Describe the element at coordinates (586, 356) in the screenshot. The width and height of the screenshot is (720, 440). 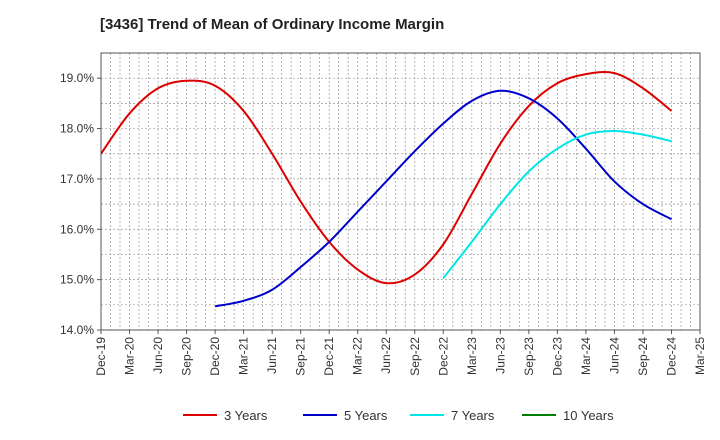
I see `x-tick-label: Mar-24` at that location.